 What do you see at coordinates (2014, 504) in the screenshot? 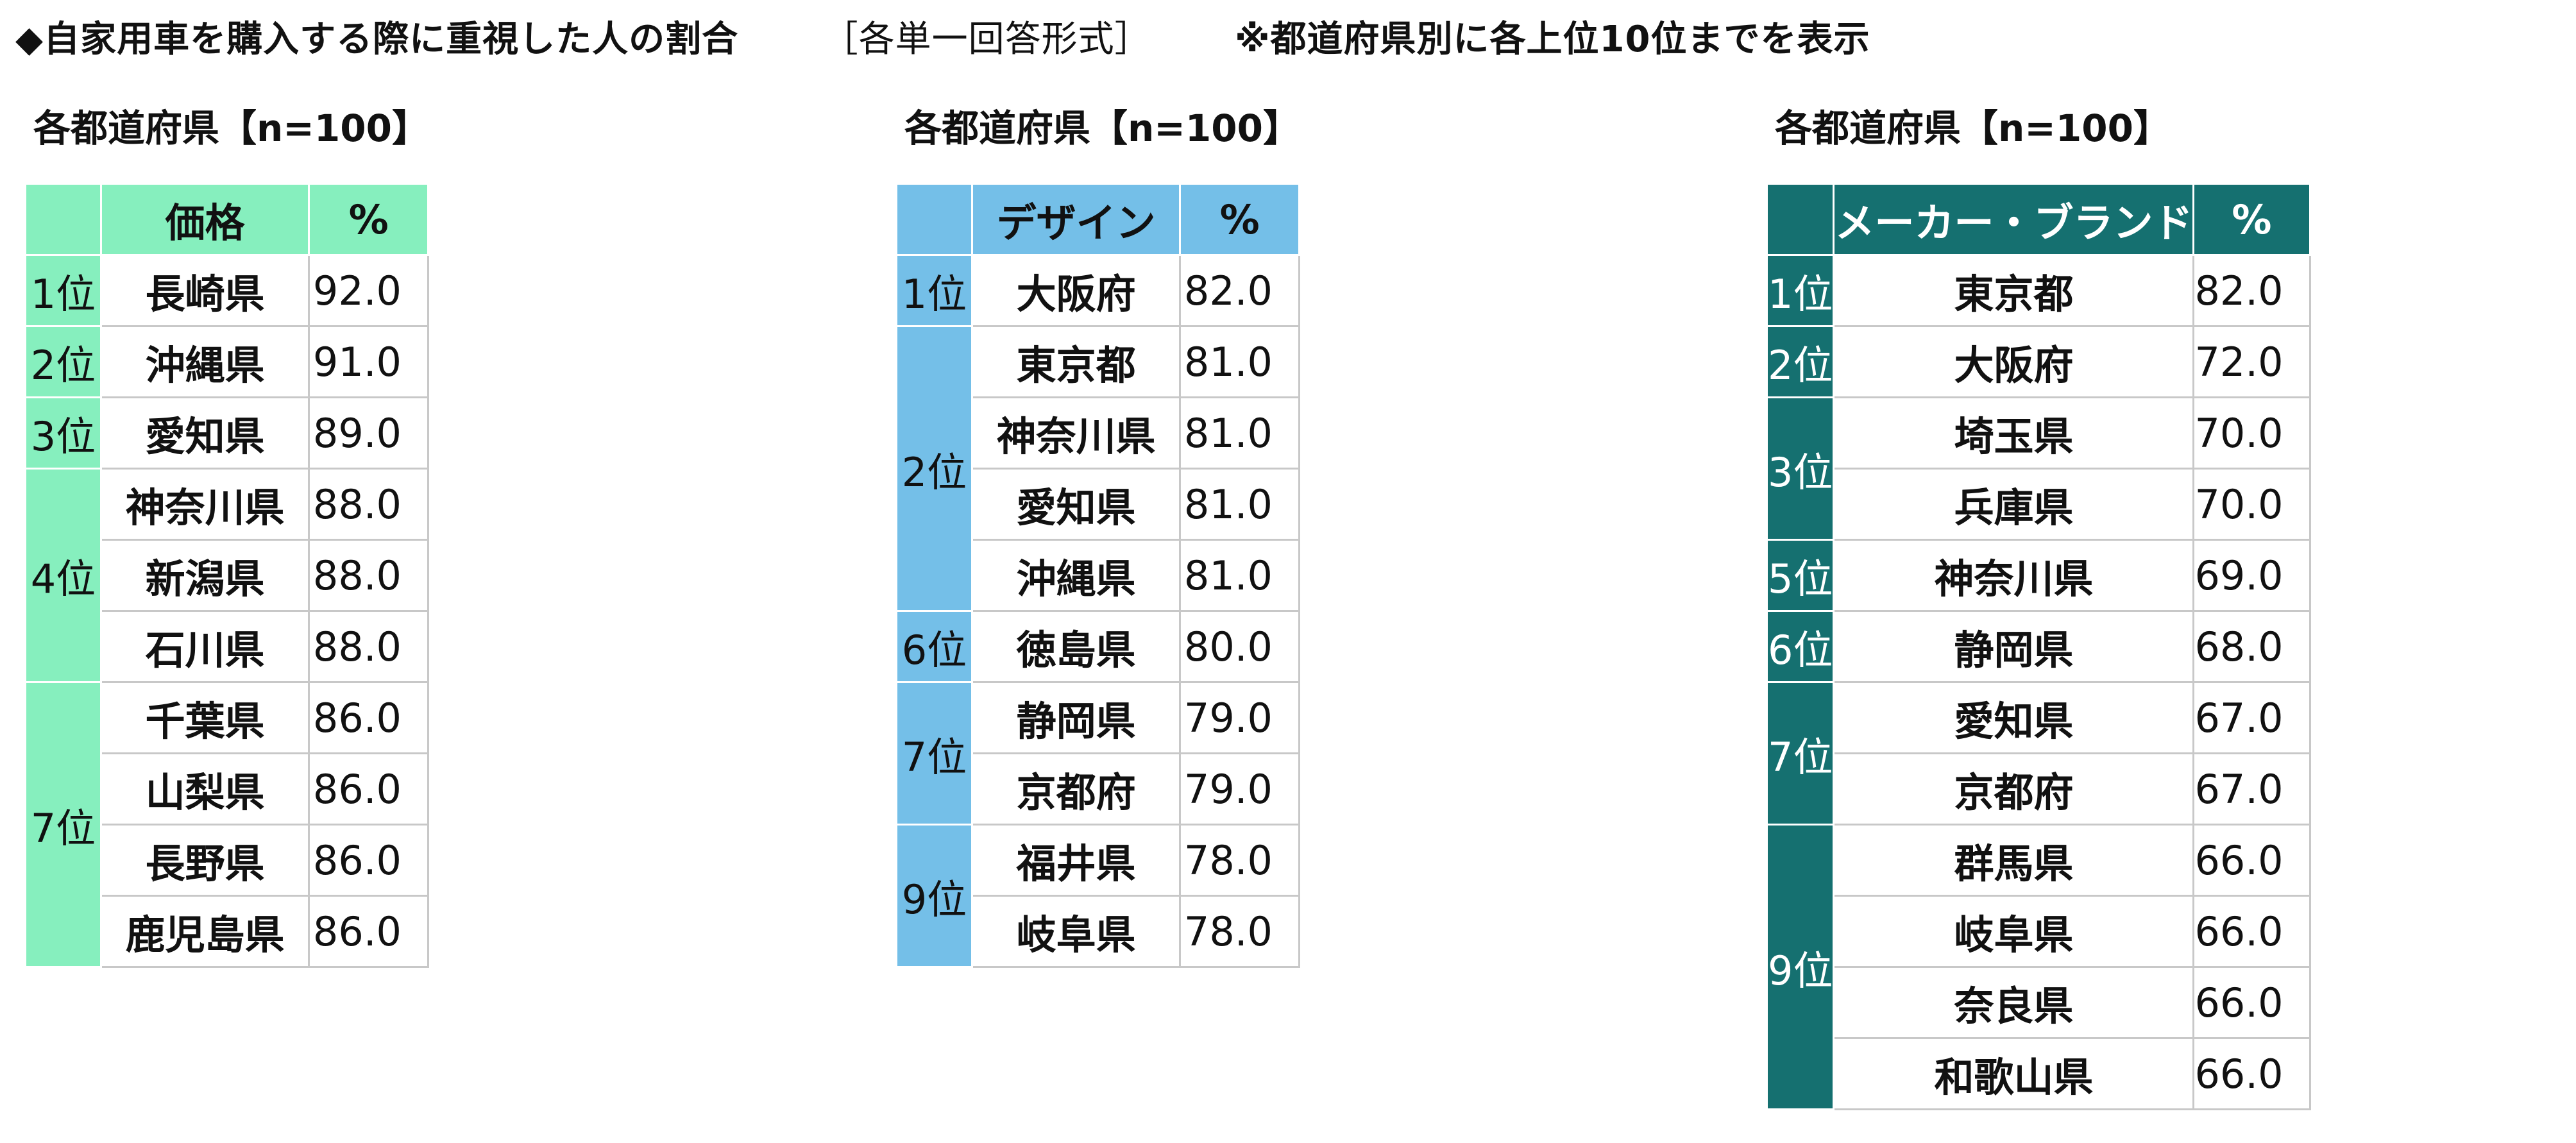
I see `prefecture-cell: 兵庫県` at bounding box center [2014, 504].